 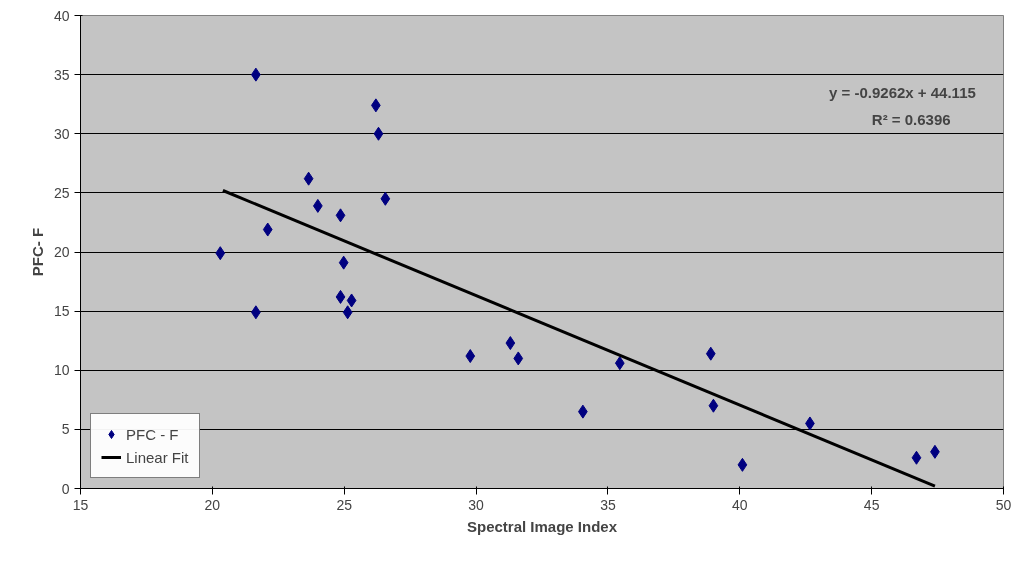 I want to click on y-tick-label: 10, so click(x=61, y=370).